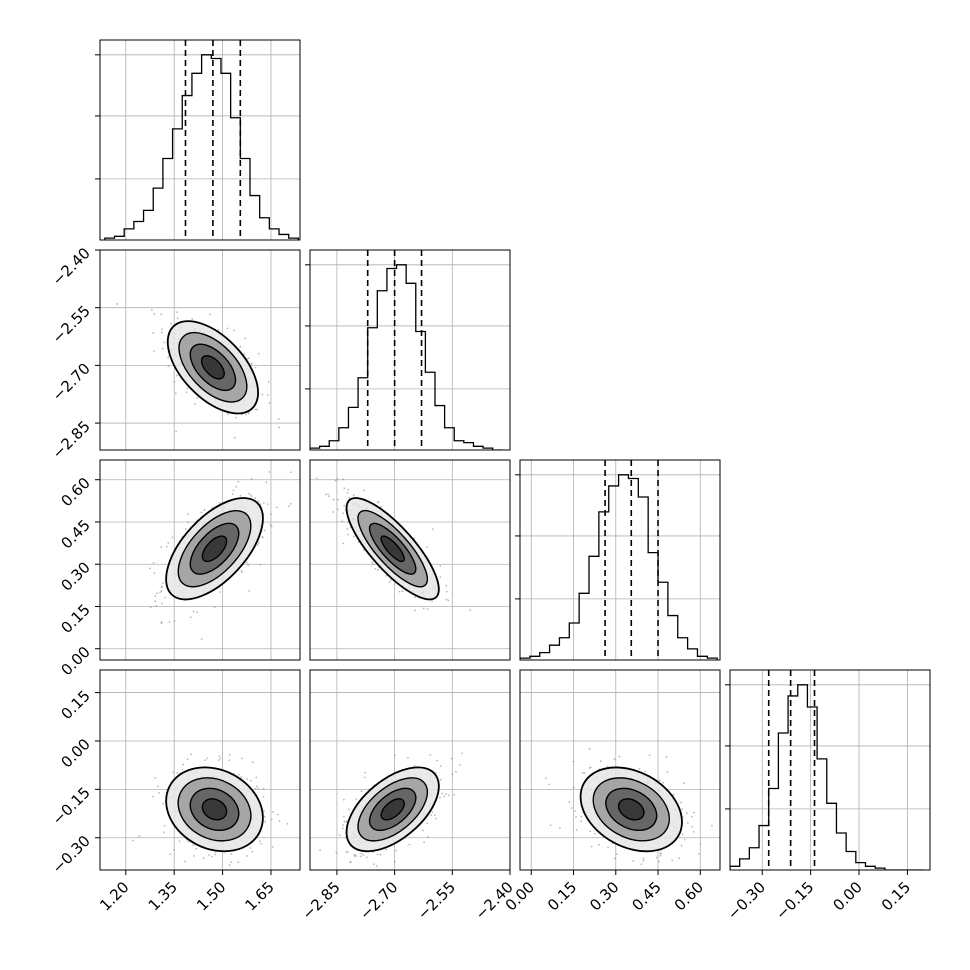 This screenshot has height=970, width=970. Describe the element at coordinates (175, 773) in the screenshot. I see `pair-panel-3-0: −0.30−0.15 0.00 0.15` at that location.